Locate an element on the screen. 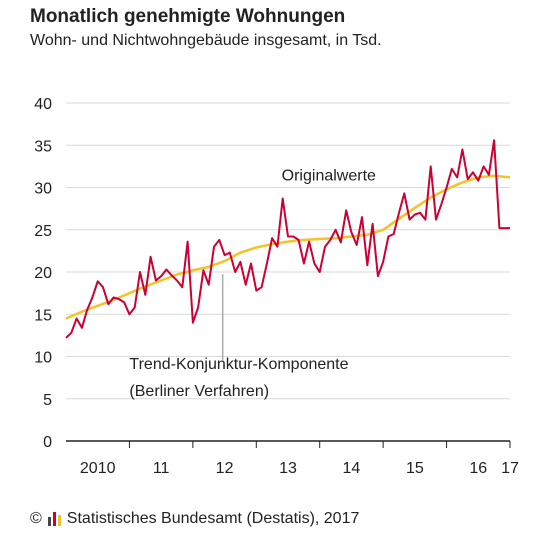 The image size is (540, 546). y-tick-label-25: 25 is located at coordinates (43, 231).